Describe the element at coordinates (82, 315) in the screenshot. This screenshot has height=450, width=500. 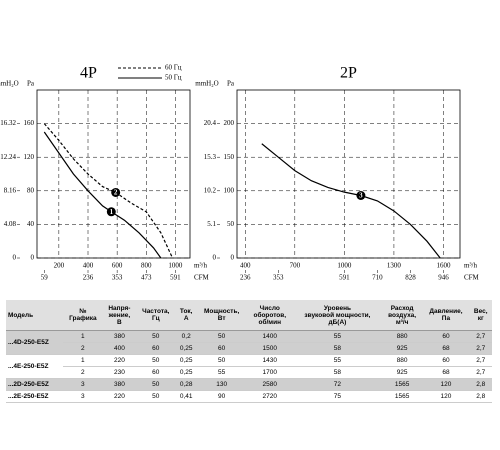
I see `column-header: № Графика` at that location.